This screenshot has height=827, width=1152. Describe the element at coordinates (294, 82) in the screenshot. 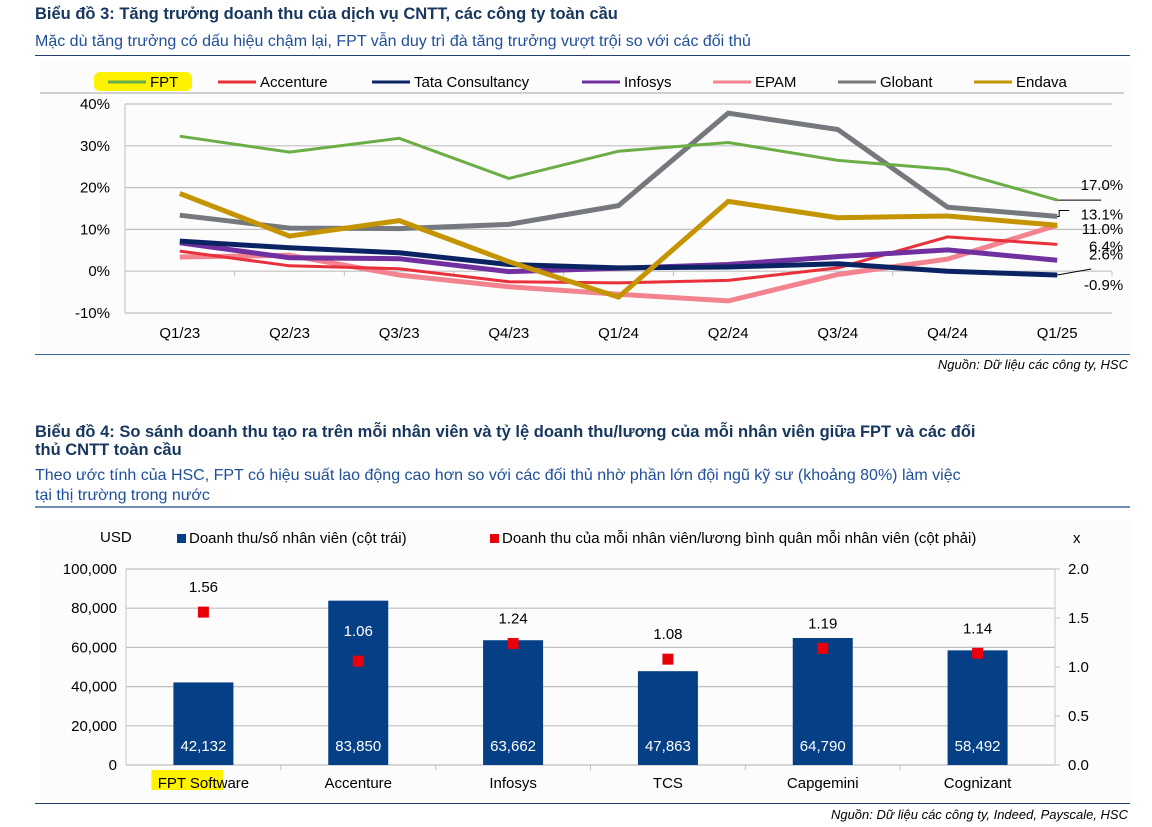

I see `legend-label-accenture: Accenture` at that location.